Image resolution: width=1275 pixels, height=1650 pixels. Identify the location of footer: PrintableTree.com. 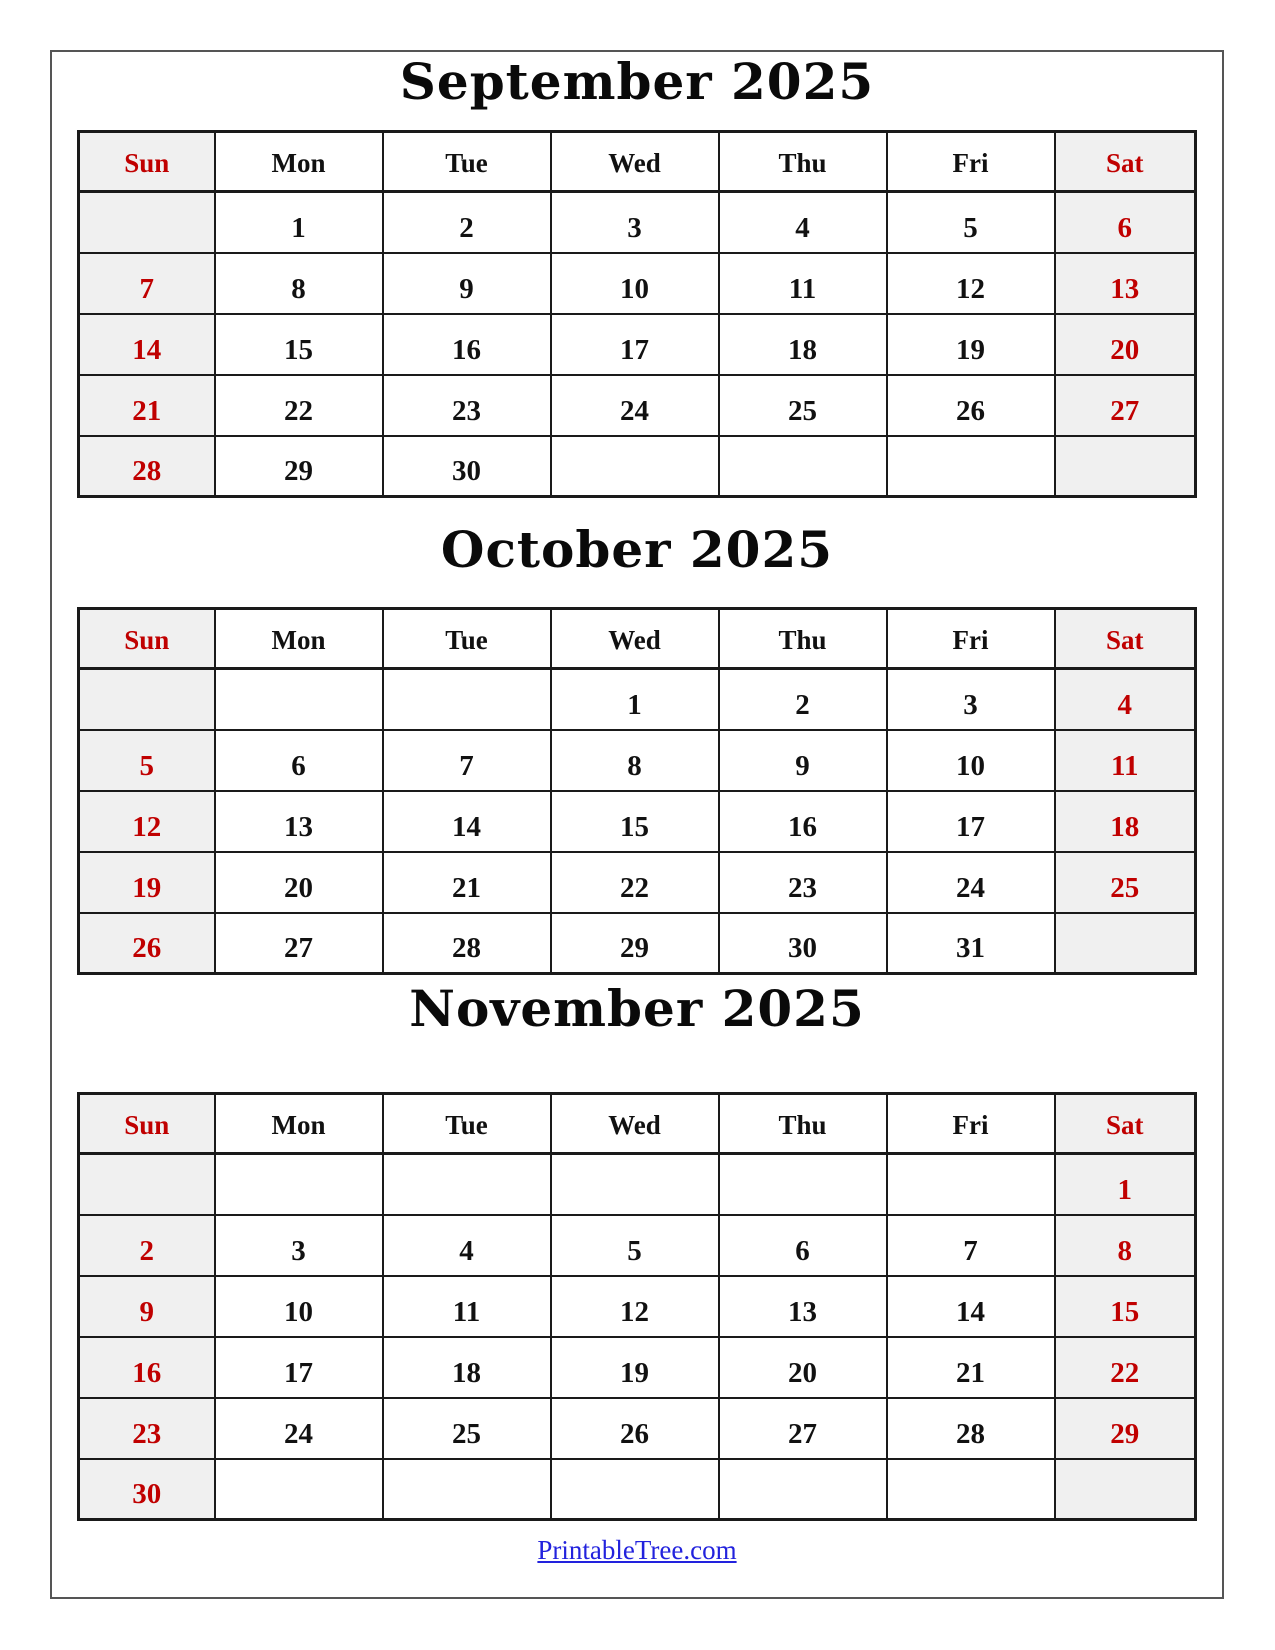
(637, 1550).